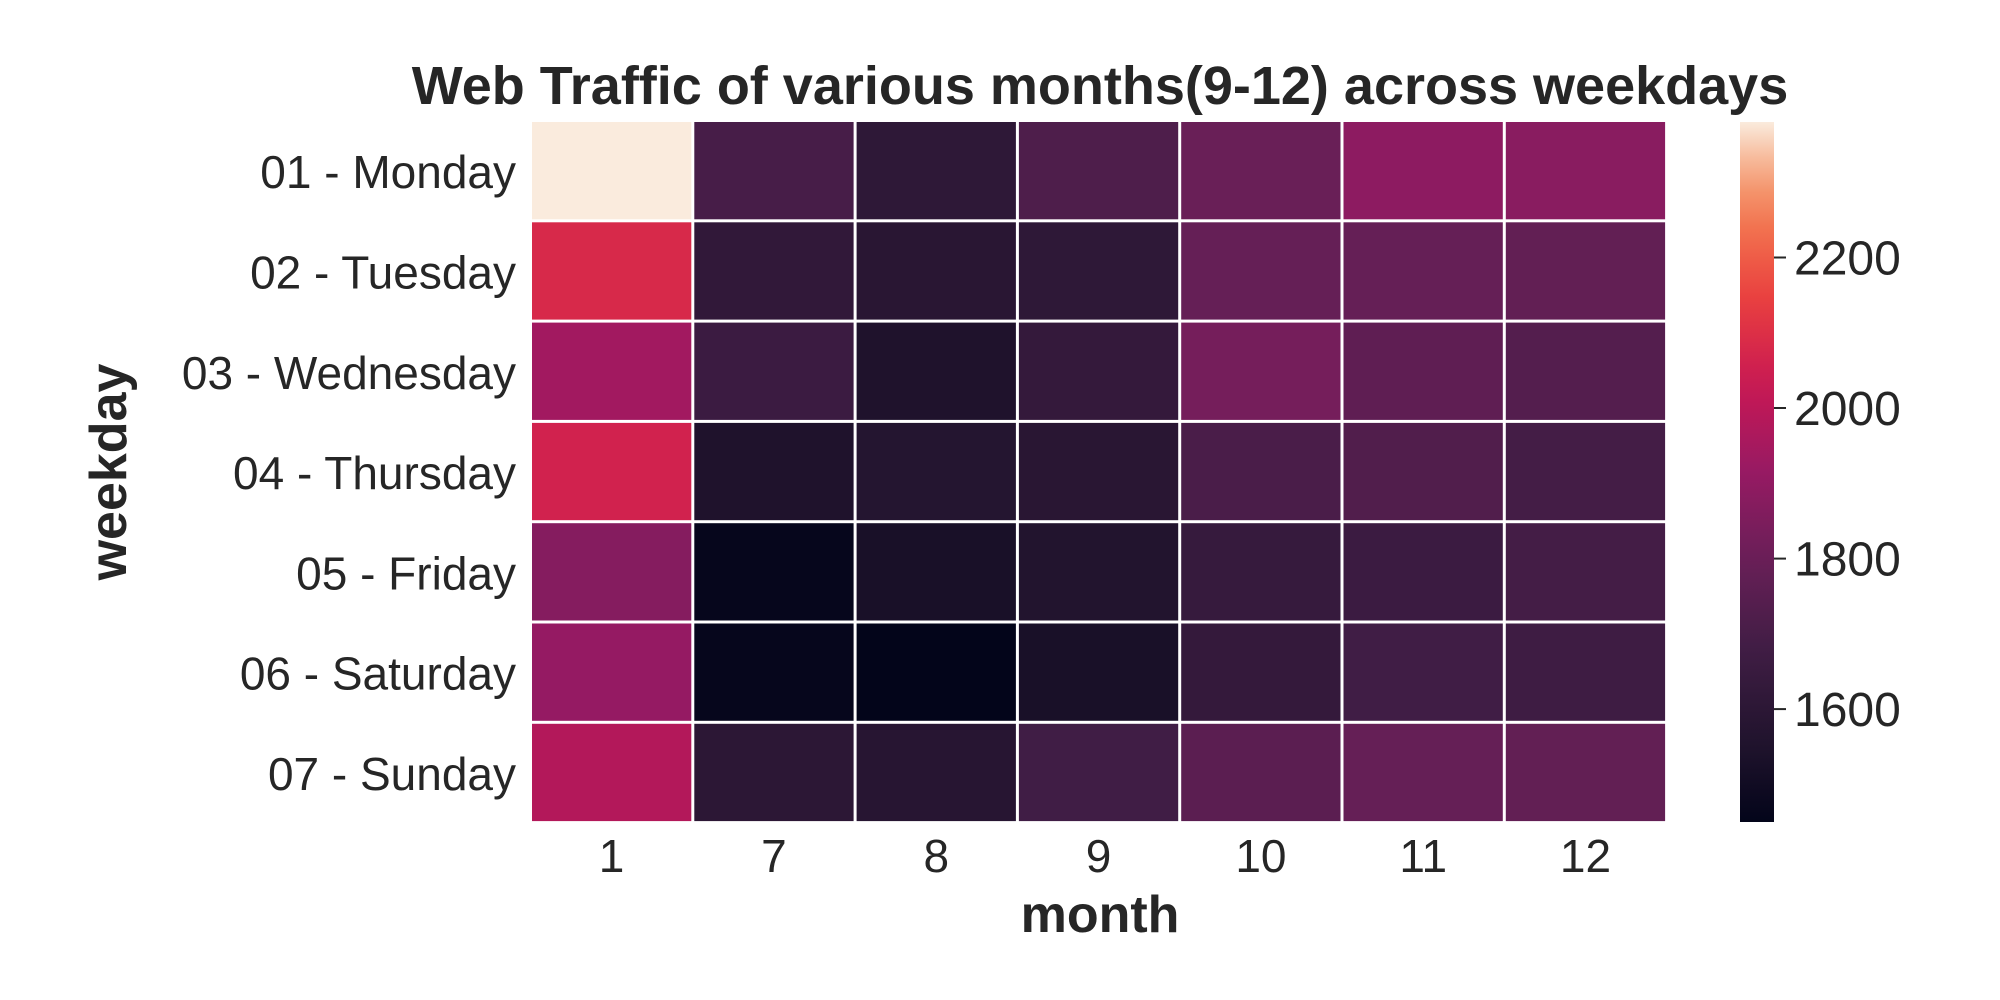 The height and width of the screenshot is (1000, 2000). I want to click on y-tick-label: 01 - Monday, so click(388, 172).